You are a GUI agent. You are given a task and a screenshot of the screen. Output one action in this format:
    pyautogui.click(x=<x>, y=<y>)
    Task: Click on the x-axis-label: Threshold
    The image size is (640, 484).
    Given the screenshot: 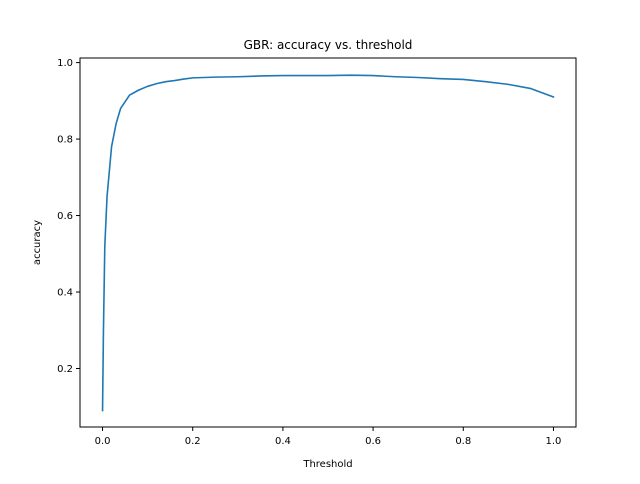 What is the action you would take?
    pyautogui.click(x=327, y=464)
    